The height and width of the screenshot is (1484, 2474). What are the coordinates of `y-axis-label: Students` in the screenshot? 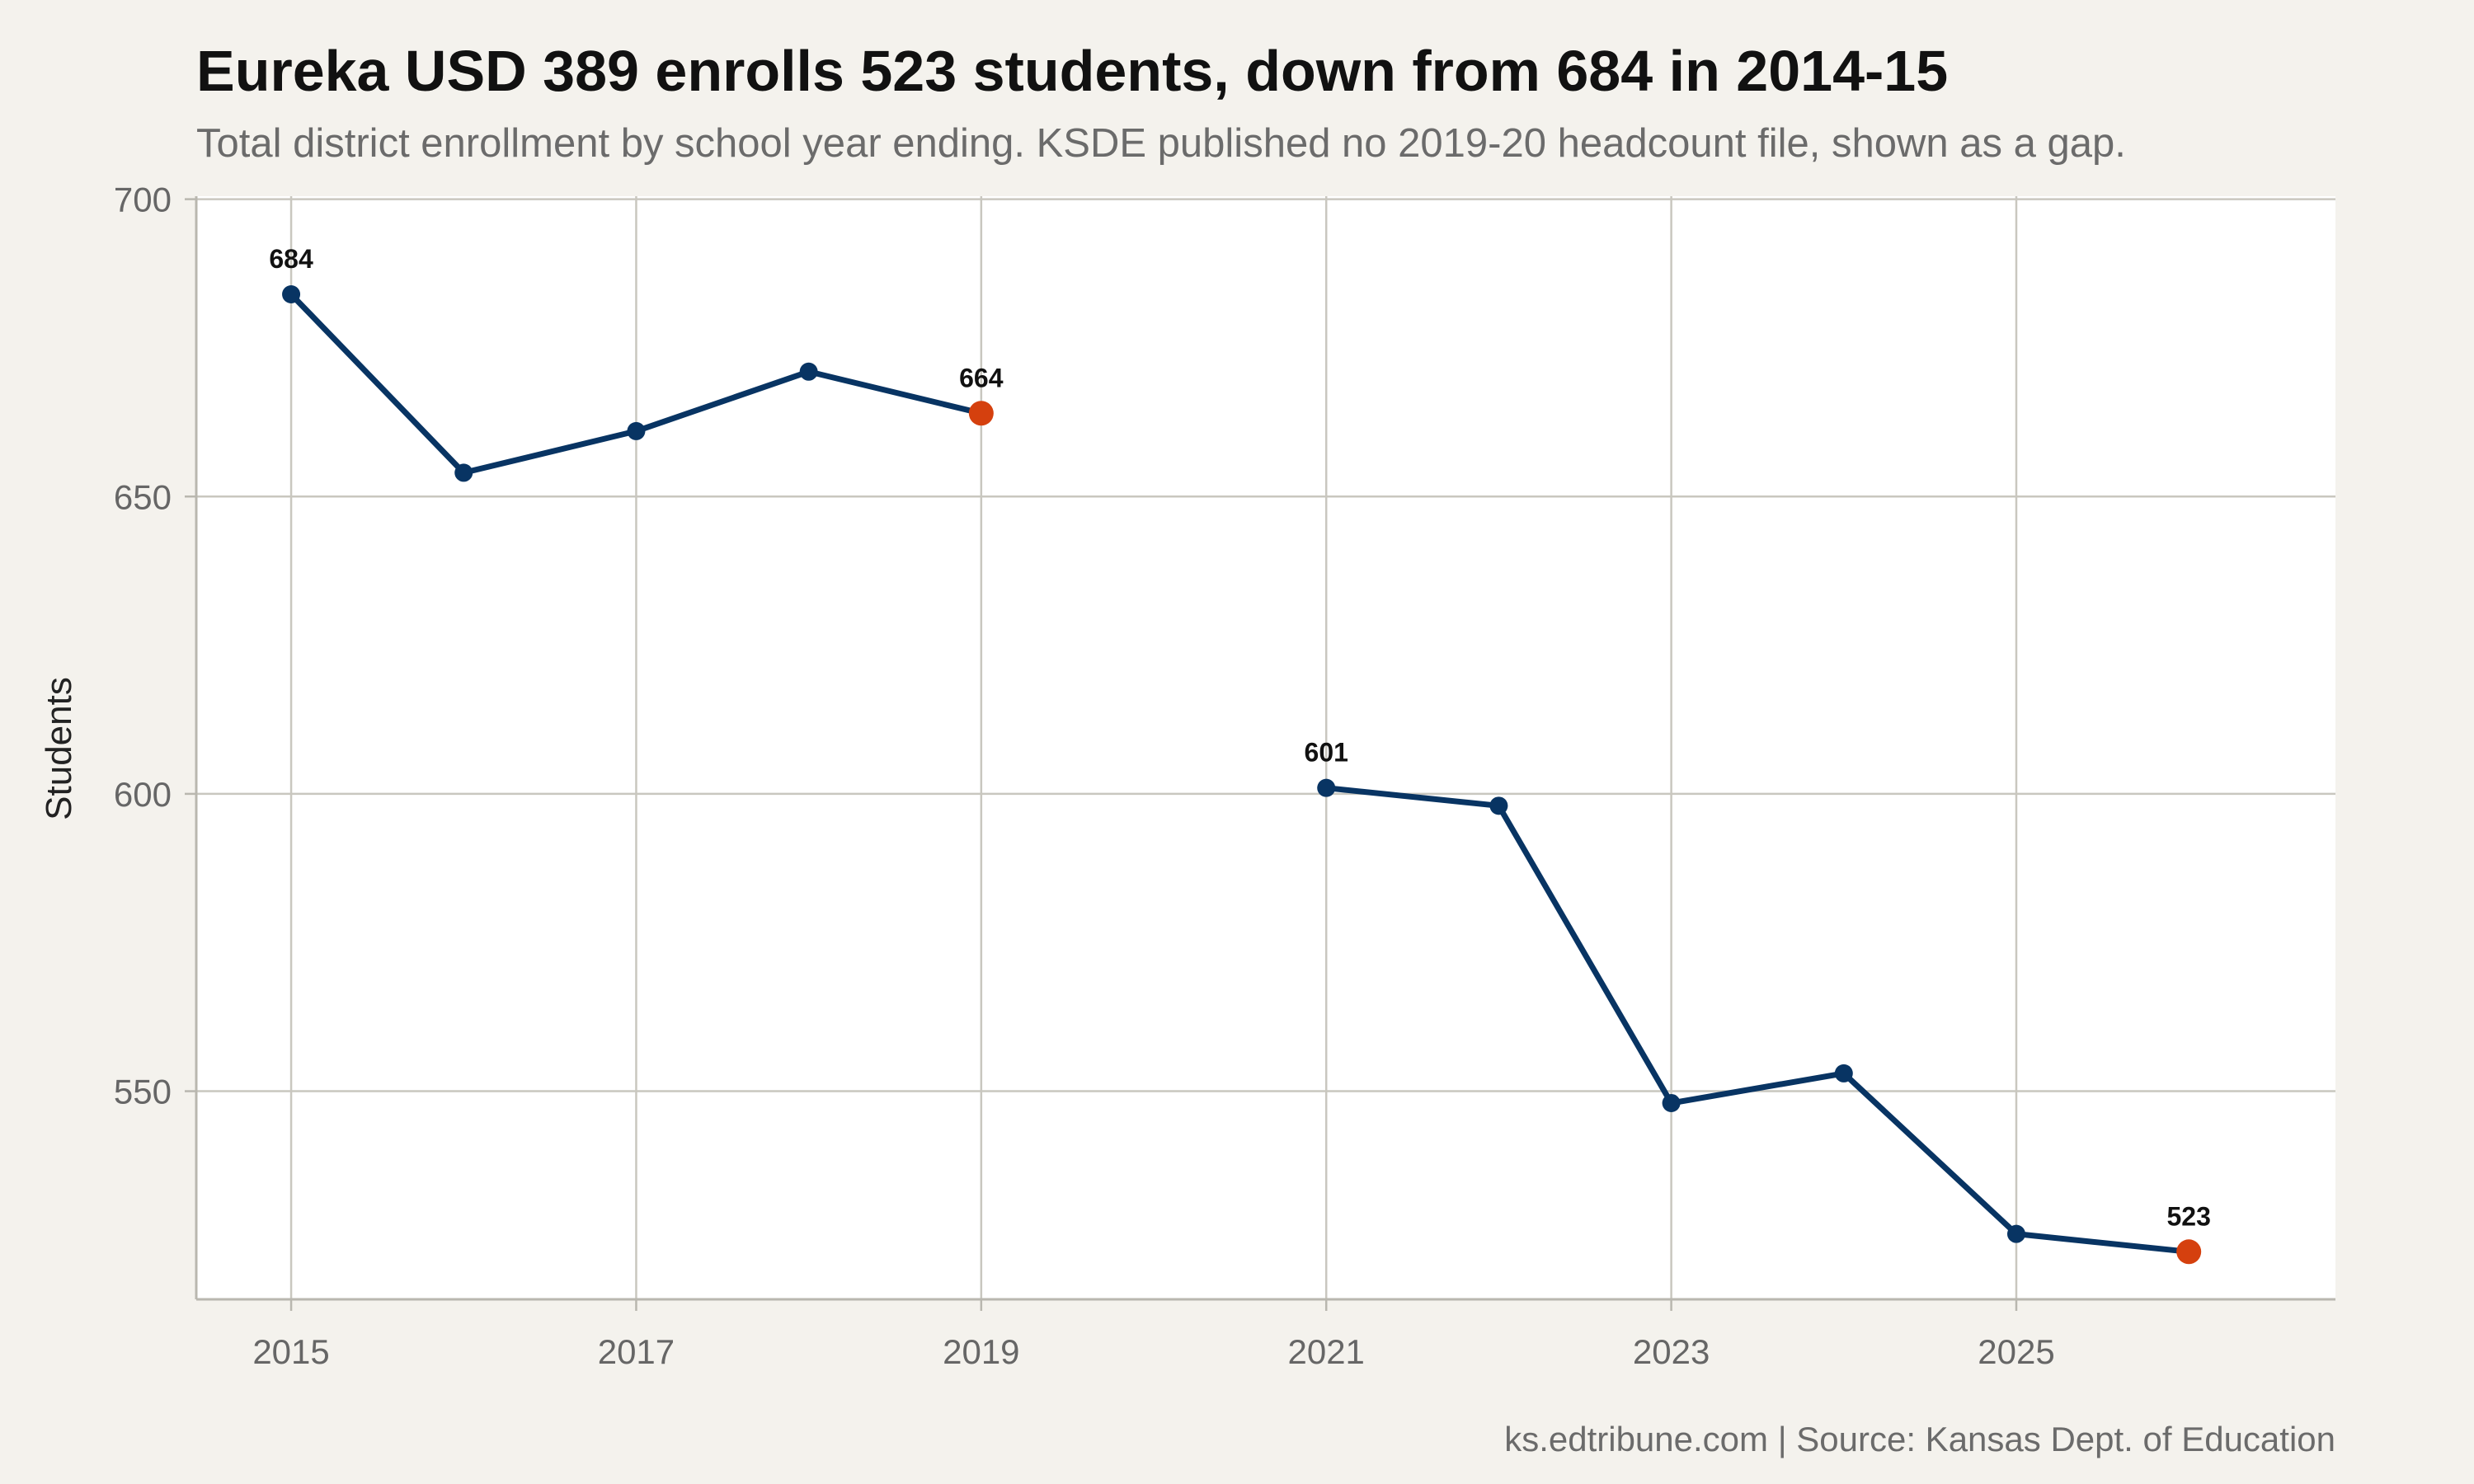 It's located at (59, 748).